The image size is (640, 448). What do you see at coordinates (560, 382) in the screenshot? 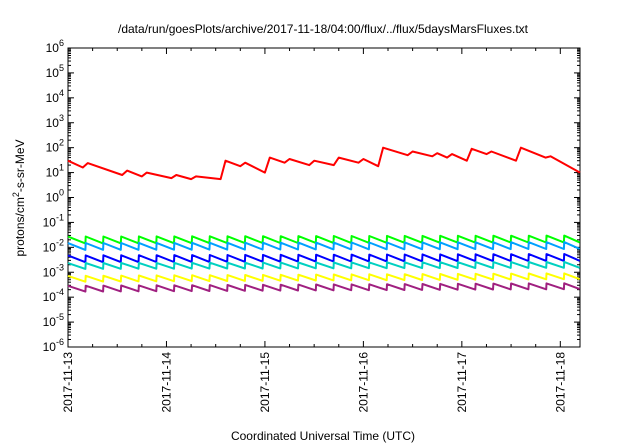
I see `x-tick-label: 2017-11-18` at bounding box center [560, 382].